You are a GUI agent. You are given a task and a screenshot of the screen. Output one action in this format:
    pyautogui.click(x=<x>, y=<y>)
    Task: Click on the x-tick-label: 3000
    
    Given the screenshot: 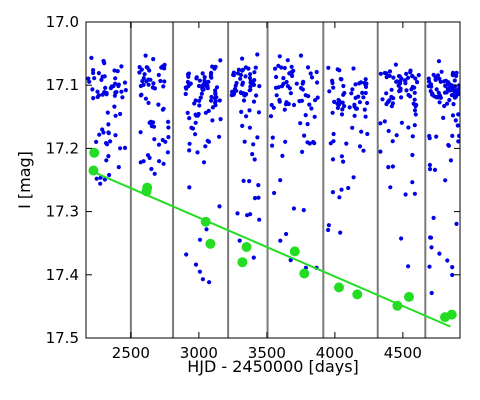 What is the action you would take?
    pyautogui.click(x=199, y=353)
    